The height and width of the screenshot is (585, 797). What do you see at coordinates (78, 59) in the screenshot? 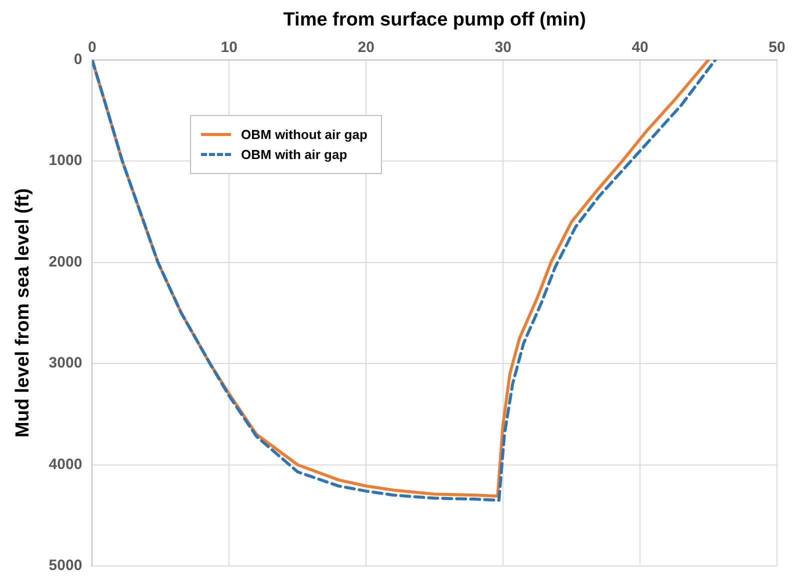
I see `y-tick-label: 0` at bounding box center [78, 59].